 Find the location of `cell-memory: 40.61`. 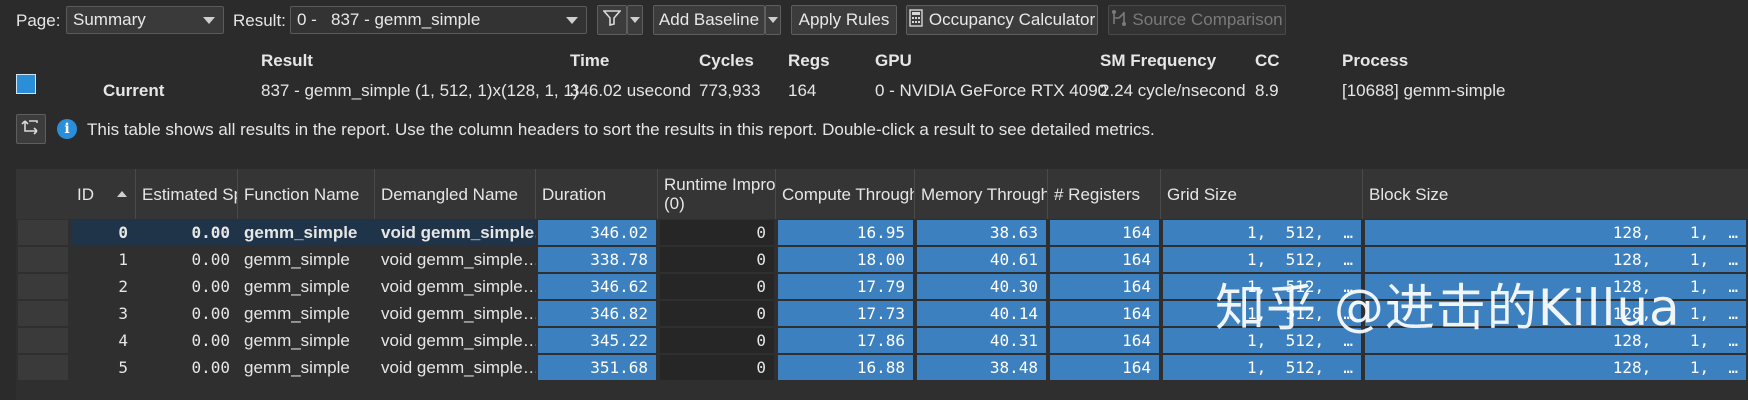

cell-memory: 40.61 is located at coordinates (981, 259).